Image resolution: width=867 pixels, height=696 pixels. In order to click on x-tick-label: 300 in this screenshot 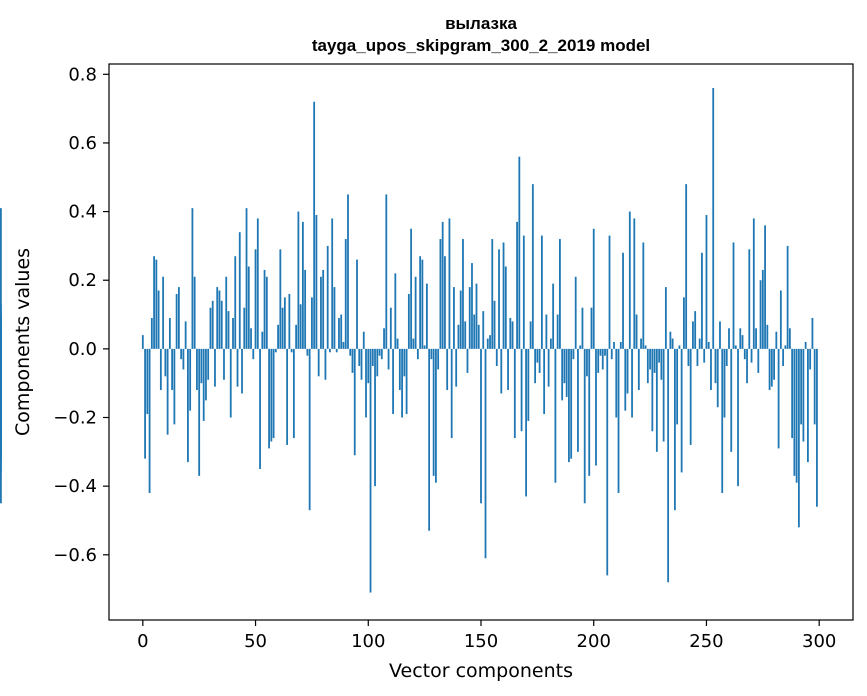, I will do `click(819, 641)`.